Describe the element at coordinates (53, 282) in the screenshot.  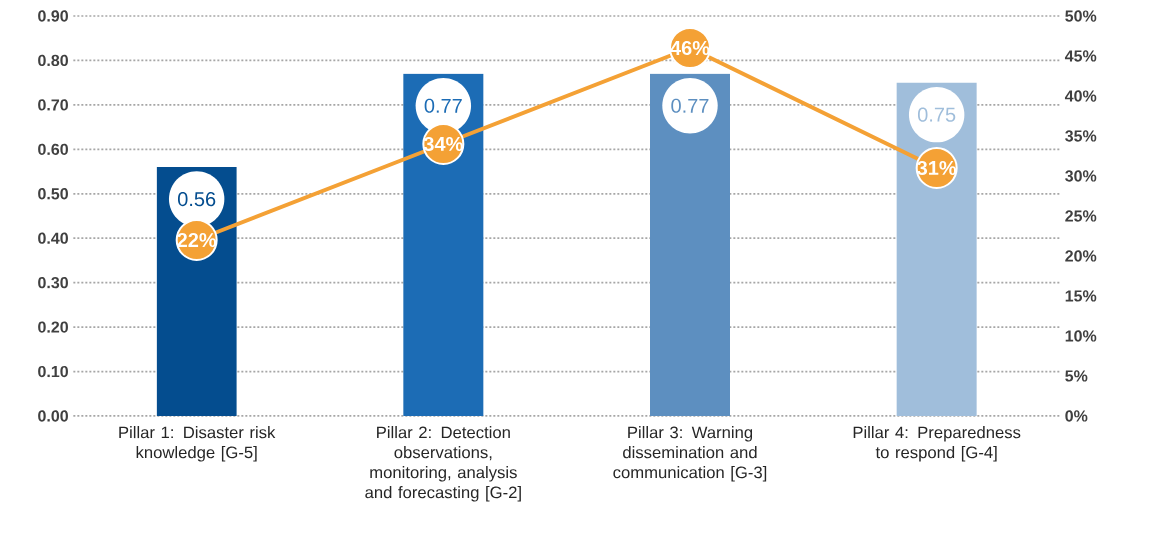
I see `y-tick-label: 0.30` at that location.